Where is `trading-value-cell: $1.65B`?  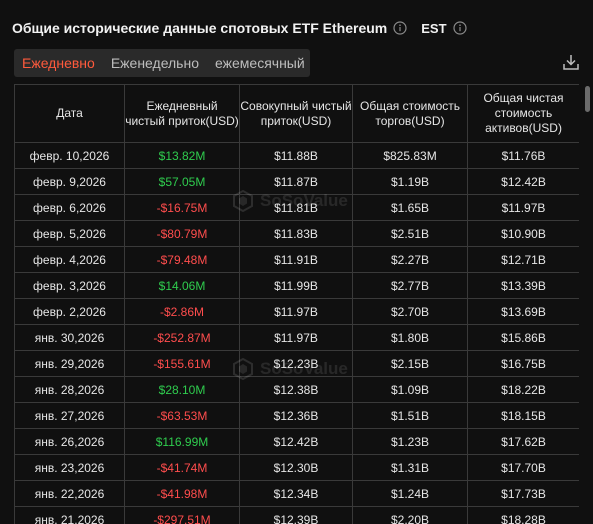 trading-value-cell: $1.65B is located at coordinates (410, 208).